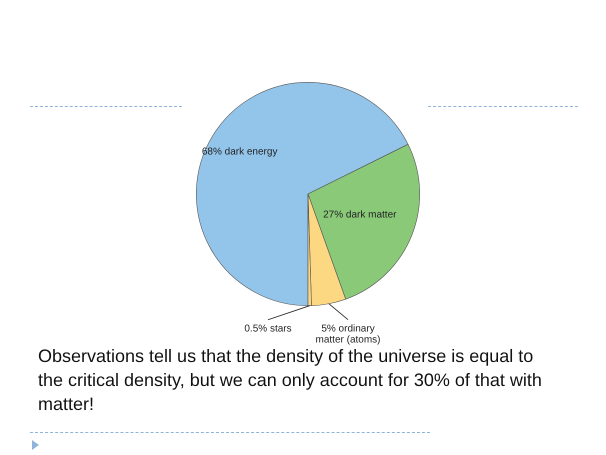 The image size is (606, 455). Describe the element at coordinates (360, 215) in the screenshot. I see `slice-label: 27% dark matter` at that location.